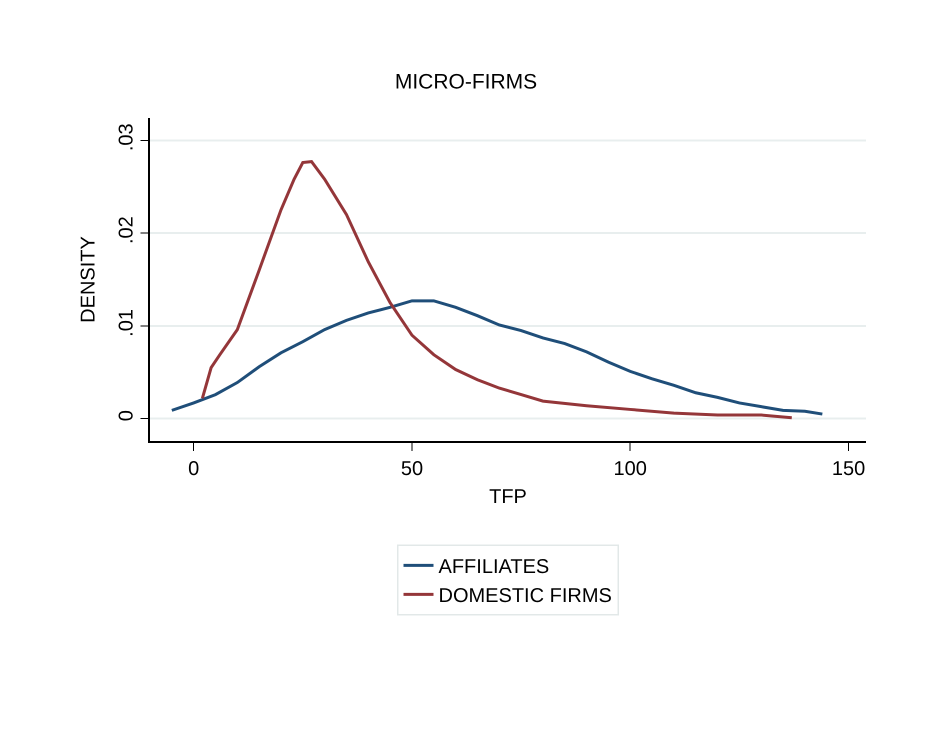 The width and height of the screenshot is (932, 738). Describe the element at coordinates (494, 567) in the screenshot. I see `legend-label: AFFILIATES` at that location.